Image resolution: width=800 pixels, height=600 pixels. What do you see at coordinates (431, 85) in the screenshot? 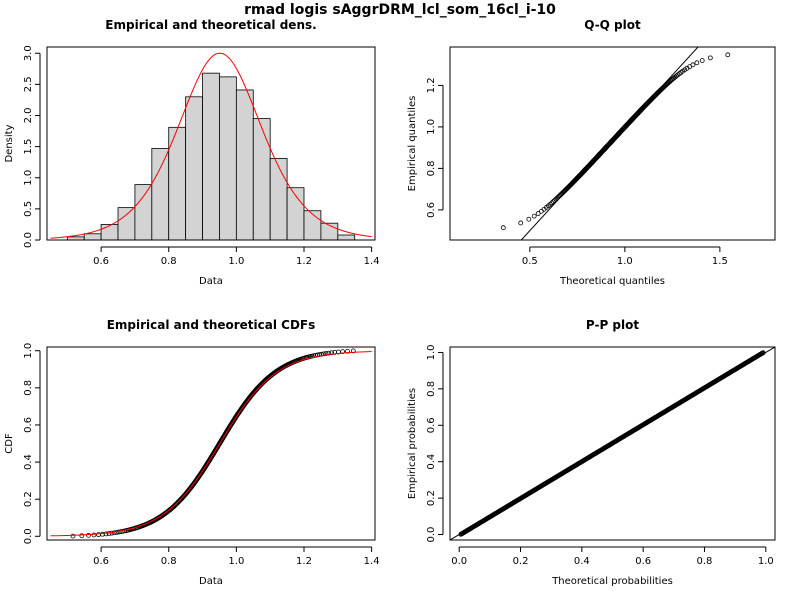
I see `y-tick-label: 1.2` at bounding box center [431, 85].